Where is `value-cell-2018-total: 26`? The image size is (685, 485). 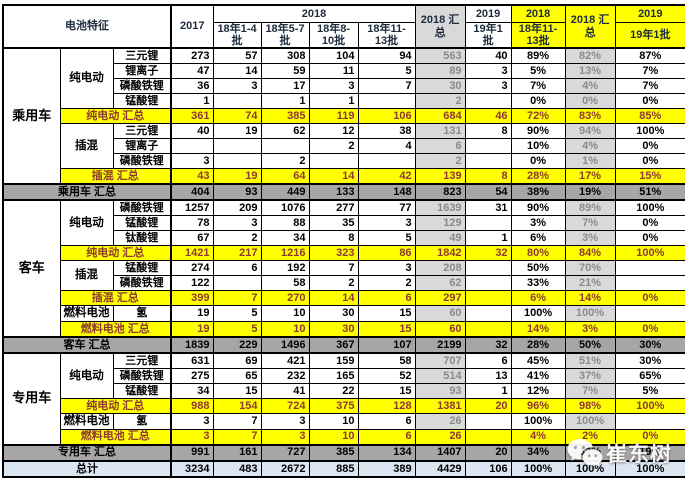
value-cell-2018-total: 26 is located at coordinates (440, 421).